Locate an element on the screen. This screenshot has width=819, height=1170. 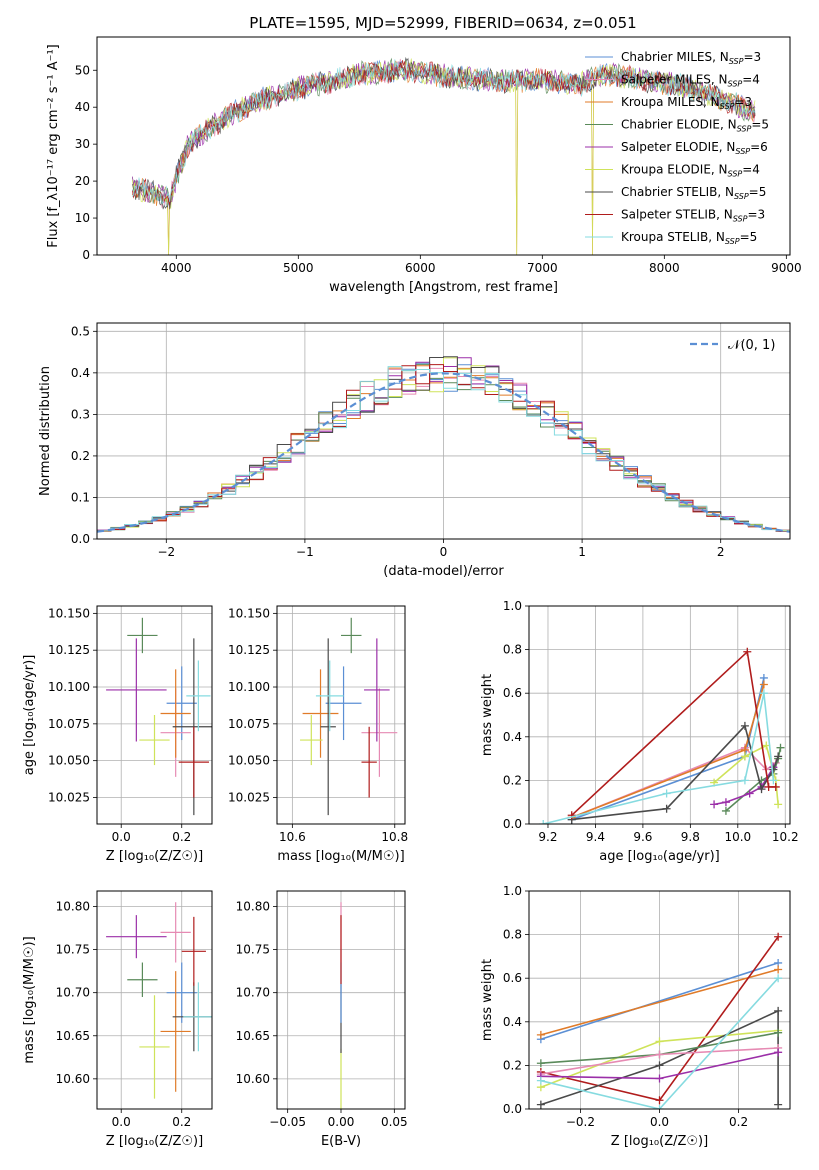
y-tick-label: 0 is located at coordinates (86, 255).